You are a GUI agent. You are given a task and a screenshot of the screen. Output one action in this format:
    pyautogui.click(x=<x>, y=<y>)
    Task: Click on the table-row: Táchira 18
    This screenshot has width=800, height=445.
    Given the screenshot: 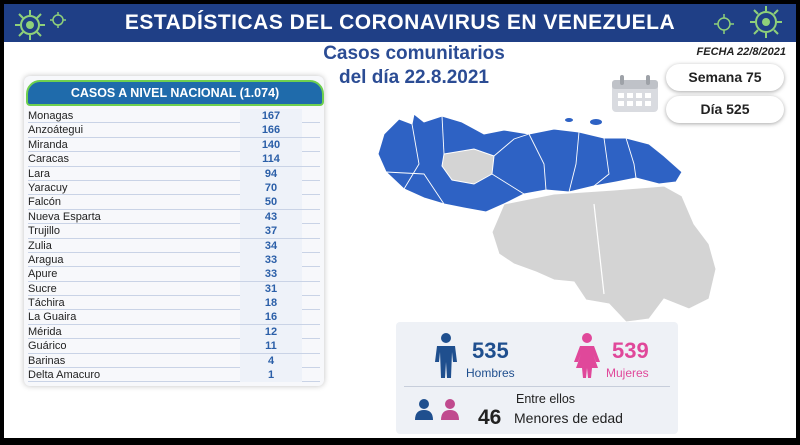 What is the action you would take?
    pyautogui.click(x=174, y=303)
    